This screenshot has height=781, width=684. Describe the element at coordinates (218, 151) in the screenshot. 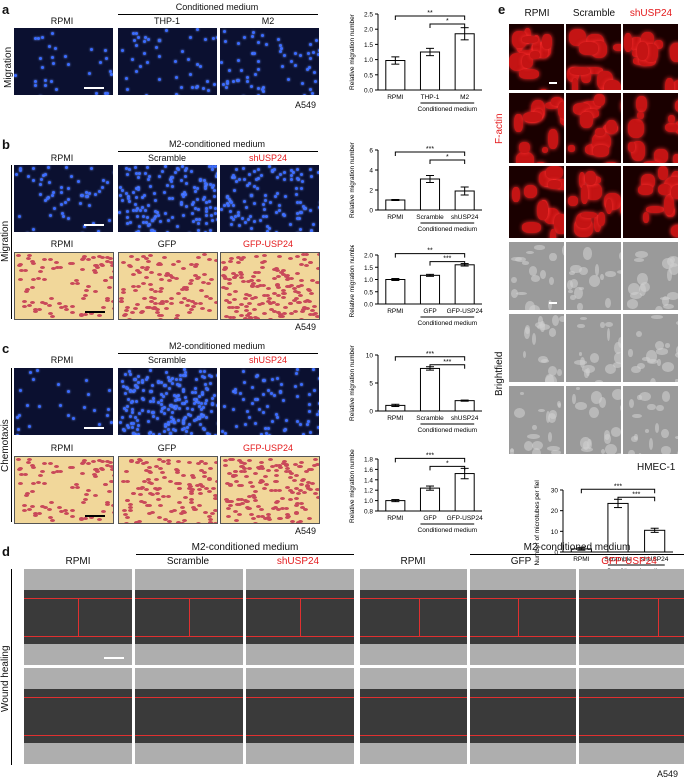

I see `bracket` at that location.